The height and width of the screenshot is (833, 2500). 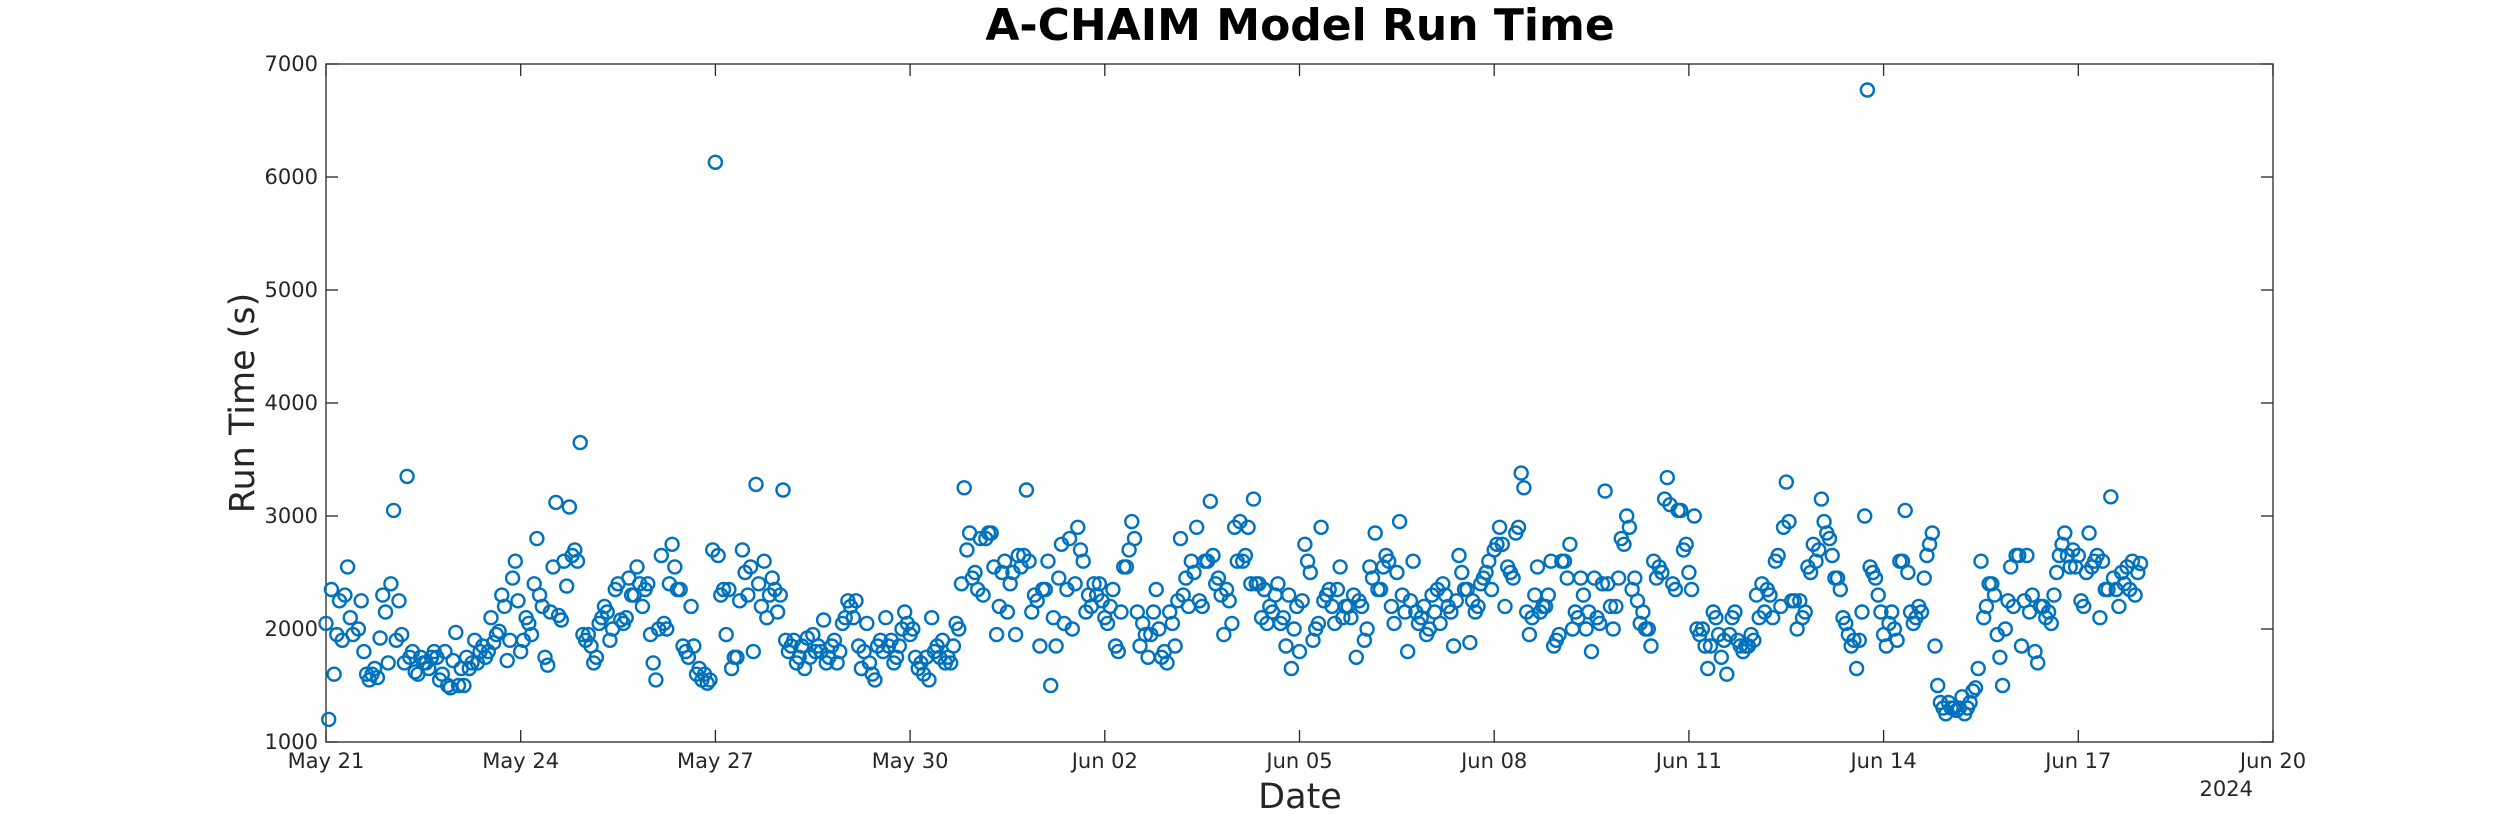 I want to click on y-tick-label: 6000, so click(x=291, y=177).